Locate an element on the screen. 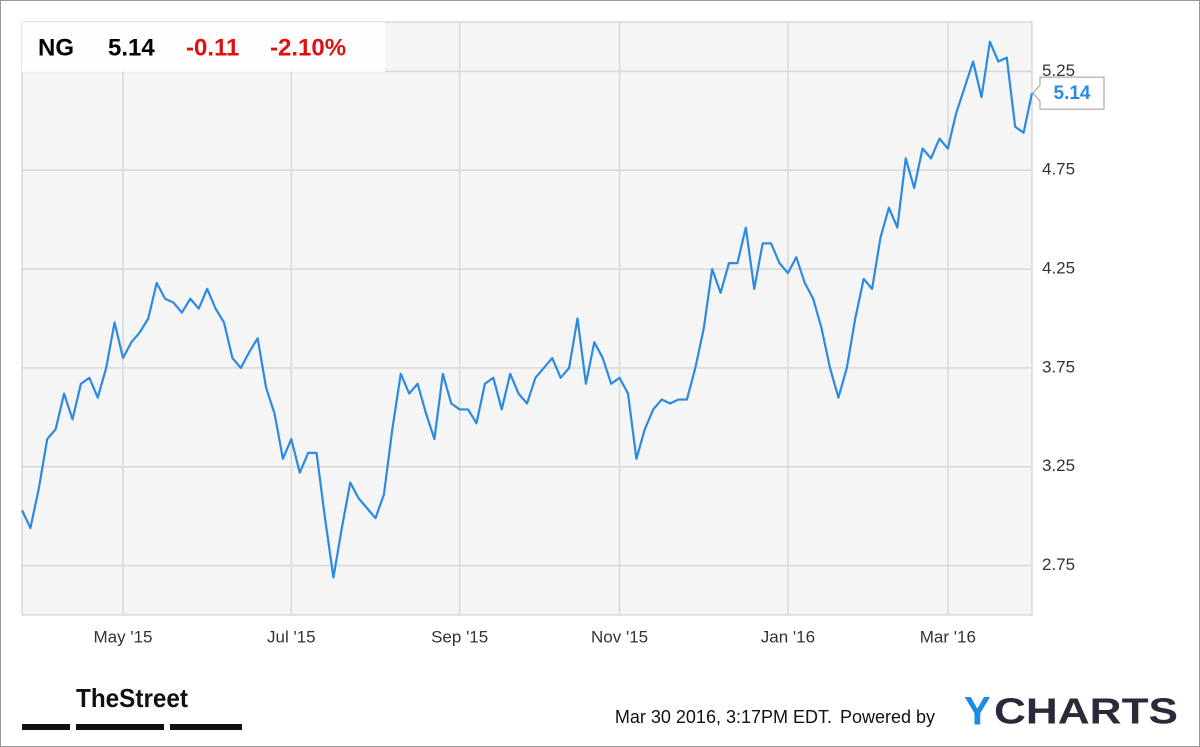 The height and width of the screenshot is (747, 1200). x-tick-label: May '15 is located at coordinates (123, 636).